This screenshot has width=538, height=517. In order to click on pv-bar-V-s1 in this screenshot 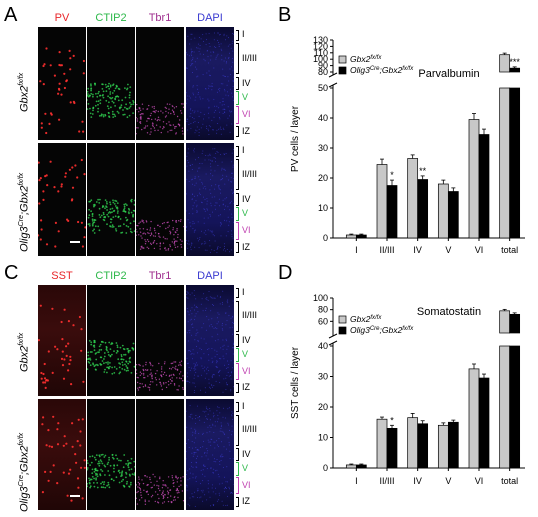, I will do `click(453, 215)`.